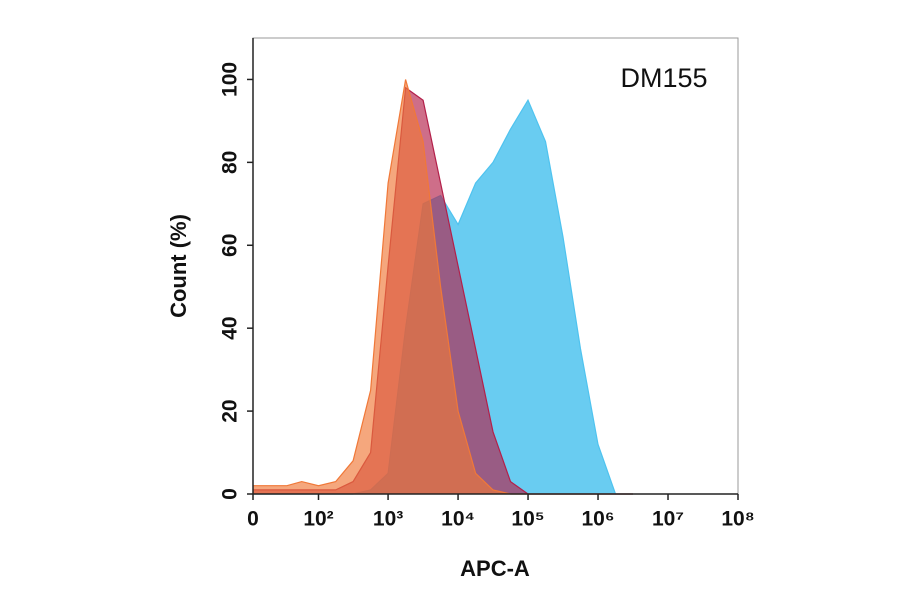 The image size is (900, 594). Describe the element at coordinates (663, 78) in the screenshot. I see `annotation: DM155` at that location.